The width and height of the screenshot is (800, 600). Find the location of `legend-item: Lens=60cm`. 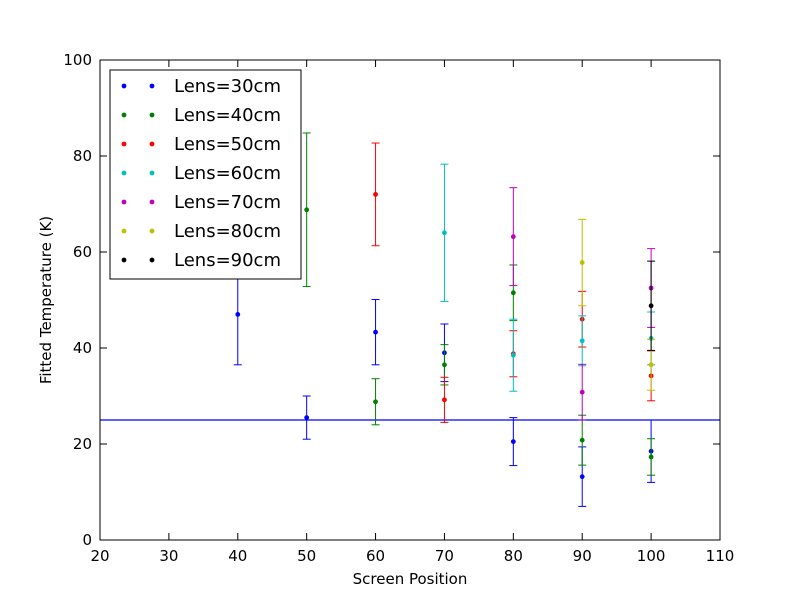

legend-item: Lens=60cm is located at coordinates (201, 173).